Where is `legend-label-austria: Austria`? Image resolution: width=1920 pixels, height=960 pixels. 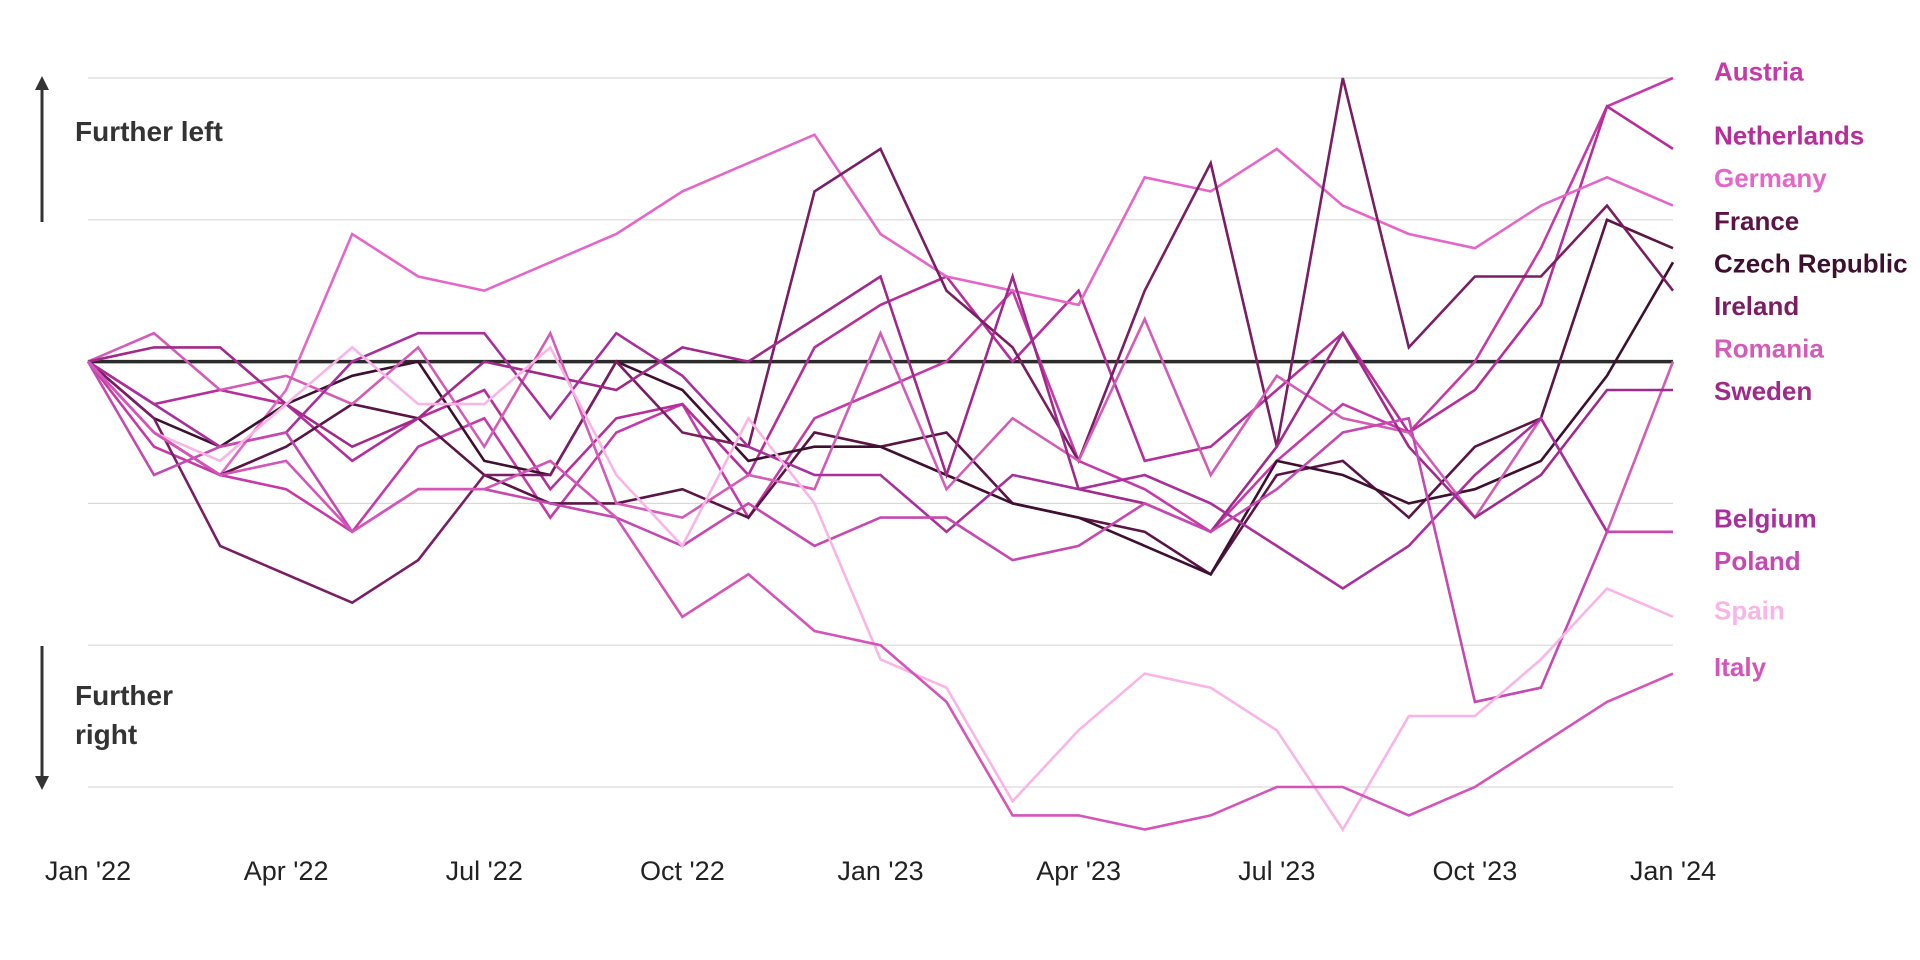
legend-label-austria: Austria is located at coordinates (1759, 71).